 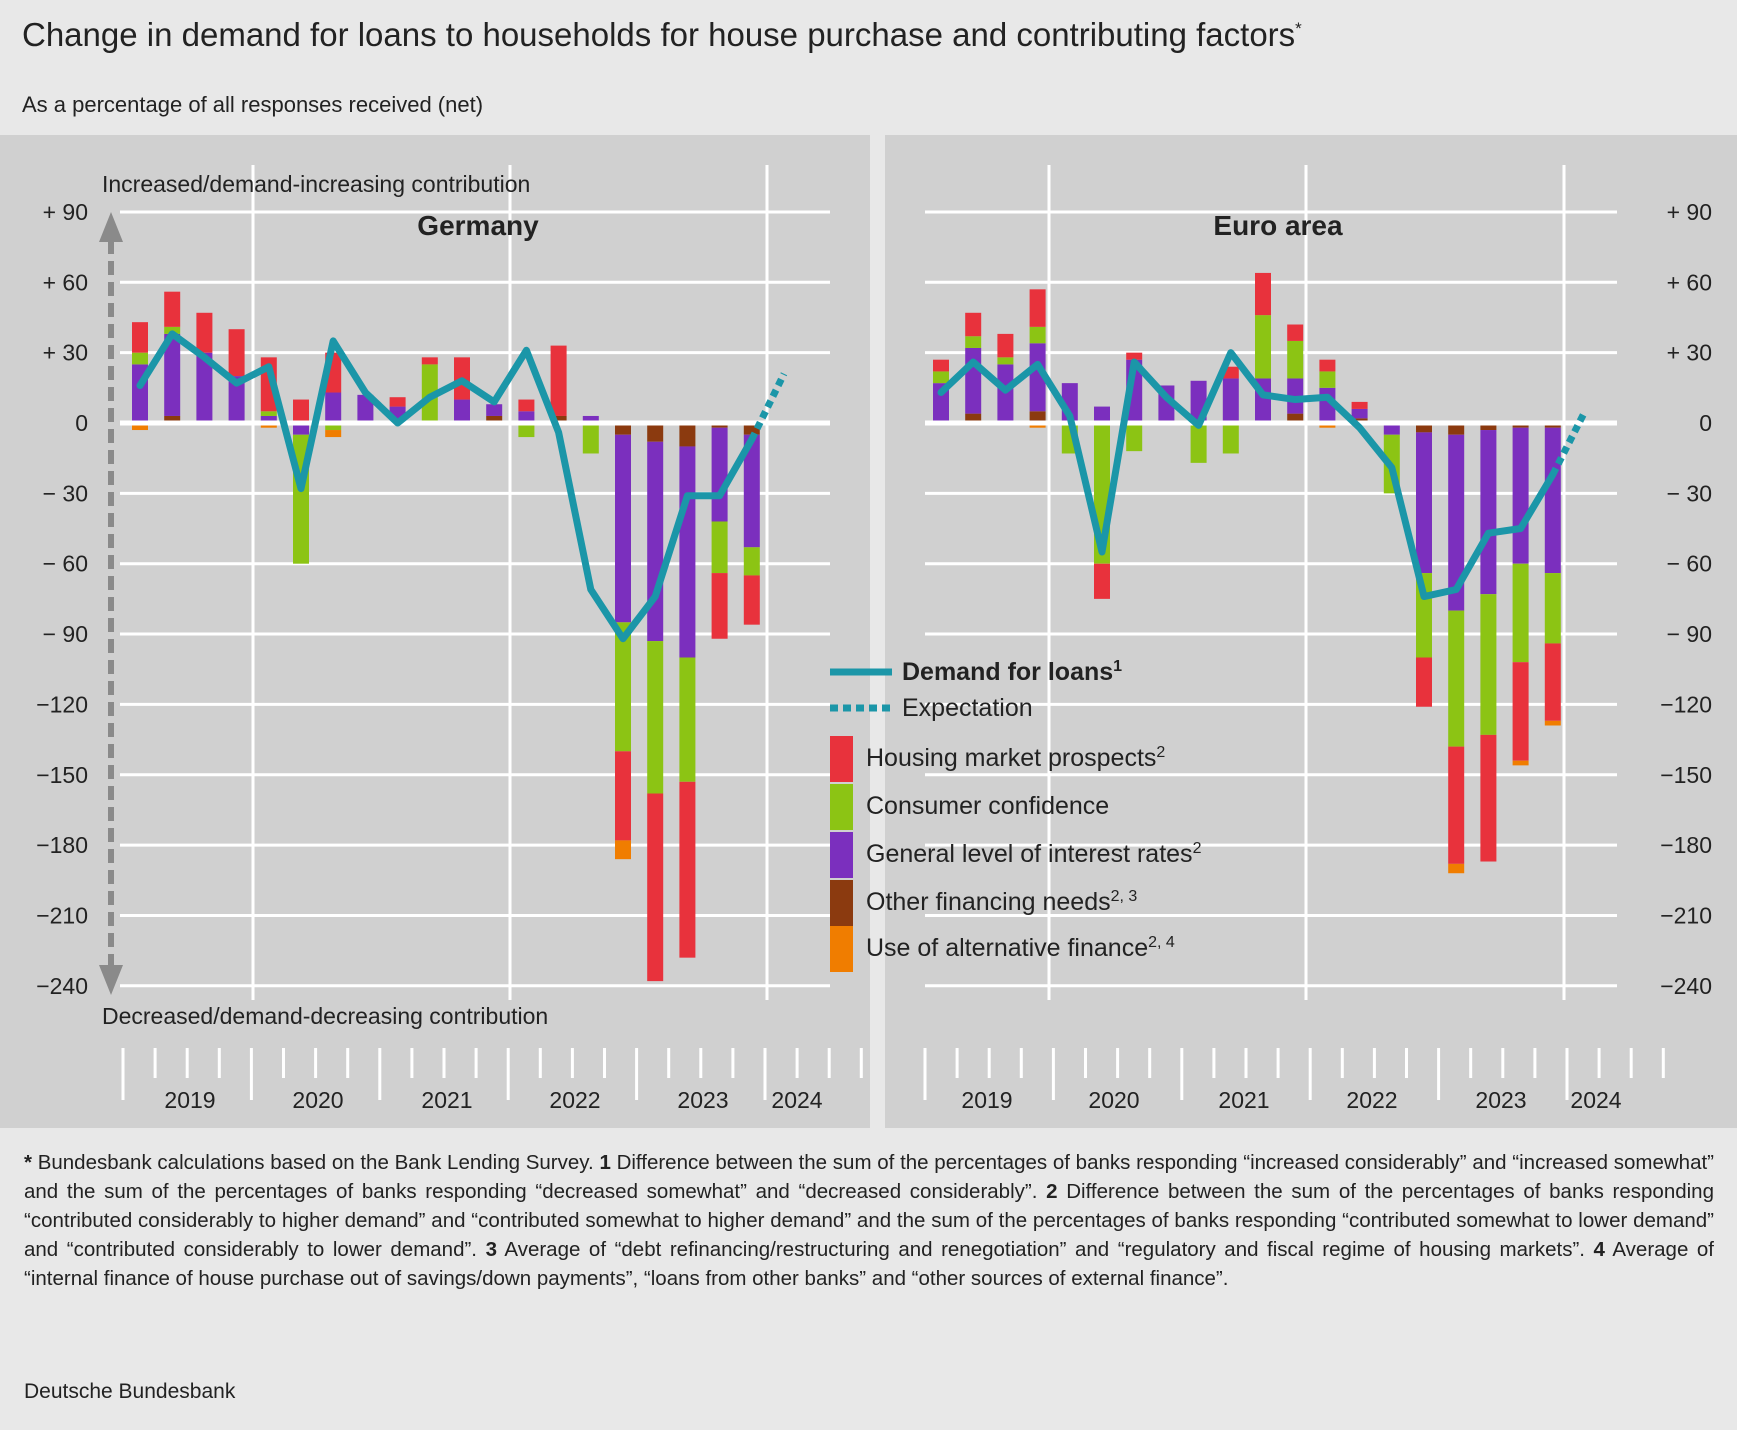 I want to click on y-tick-label-left: −150, so click(x=62, y=775).